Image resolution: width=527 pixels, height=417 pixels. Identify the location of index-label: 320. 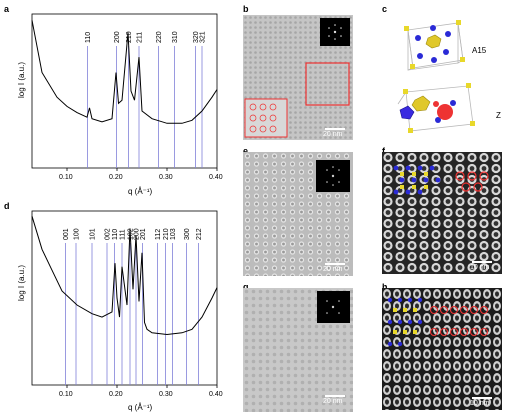
(196, 37).